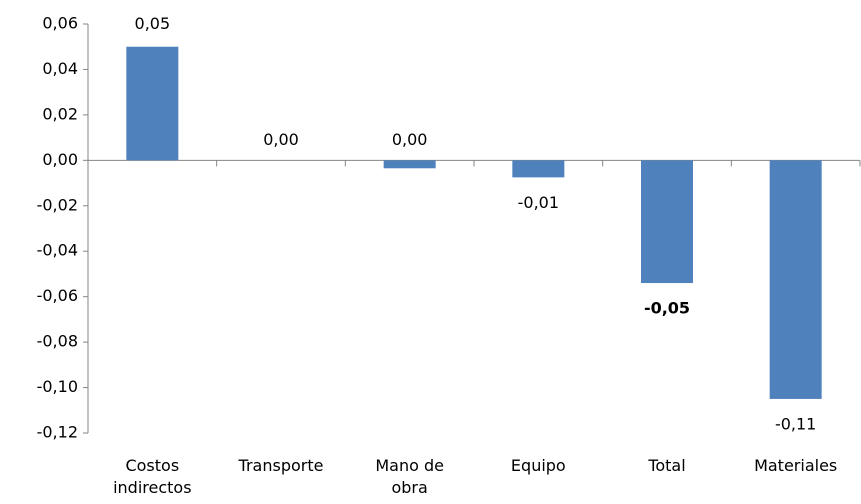 This screenshot has width=861, height=504. Describe the element at coordinates (57, 386) in the screenshot. I see `y-tick-label: -0,10` at that location.